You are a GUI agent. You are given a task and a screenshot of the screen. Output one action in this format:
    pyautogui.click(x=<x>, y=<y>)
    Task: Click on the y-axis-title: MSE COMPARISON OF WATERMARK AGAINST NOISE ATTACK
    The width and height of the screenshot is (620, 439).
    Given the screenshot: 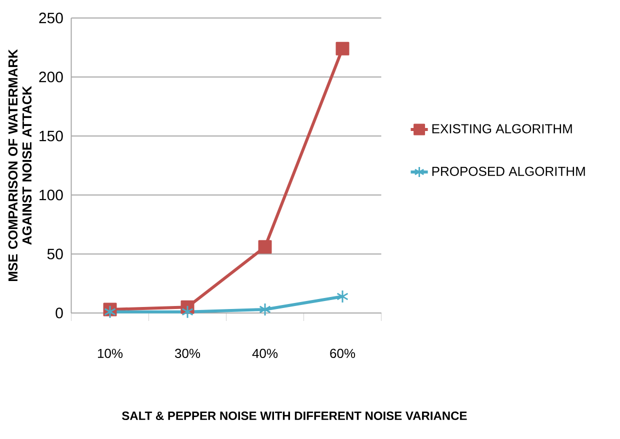 What is the action you would take?
    pyautogui.click(x=20, y=165)
    